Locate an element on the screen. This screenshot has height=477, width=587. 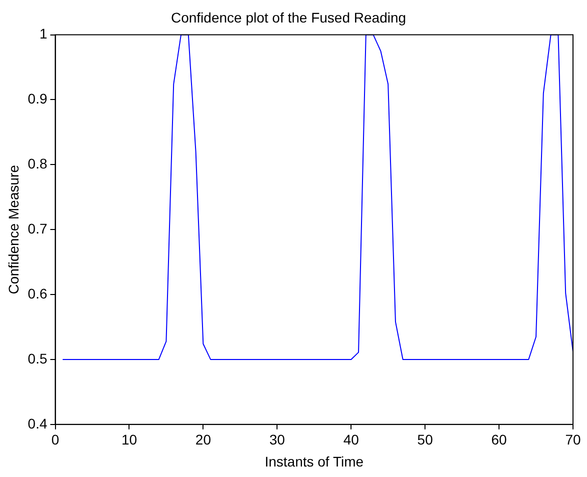
x-tick-label: 0 is located at coordinates (55, 440).